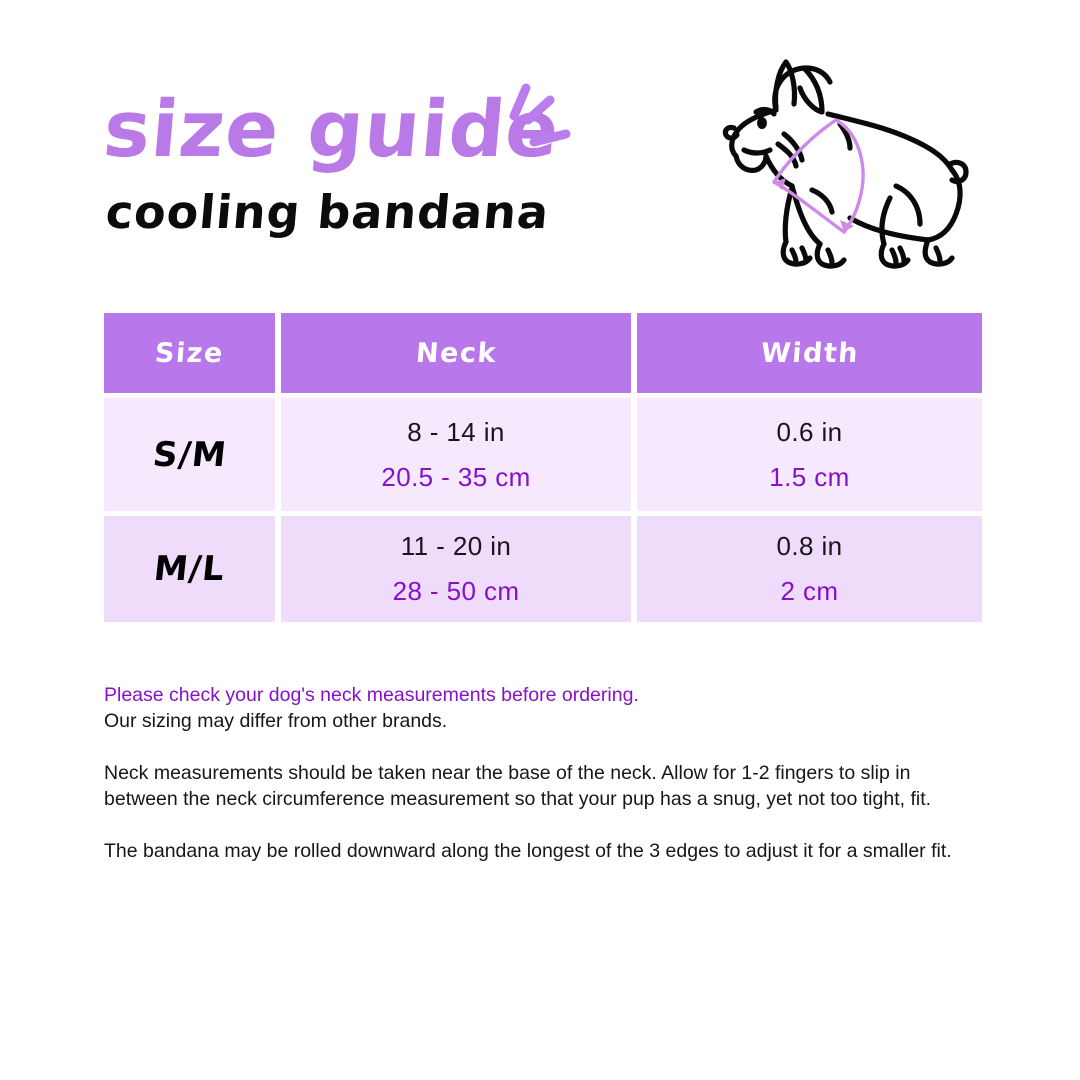 This screenshot has width=1080, height=1080. I want to click on sparkle-icon, so click(540, 115).